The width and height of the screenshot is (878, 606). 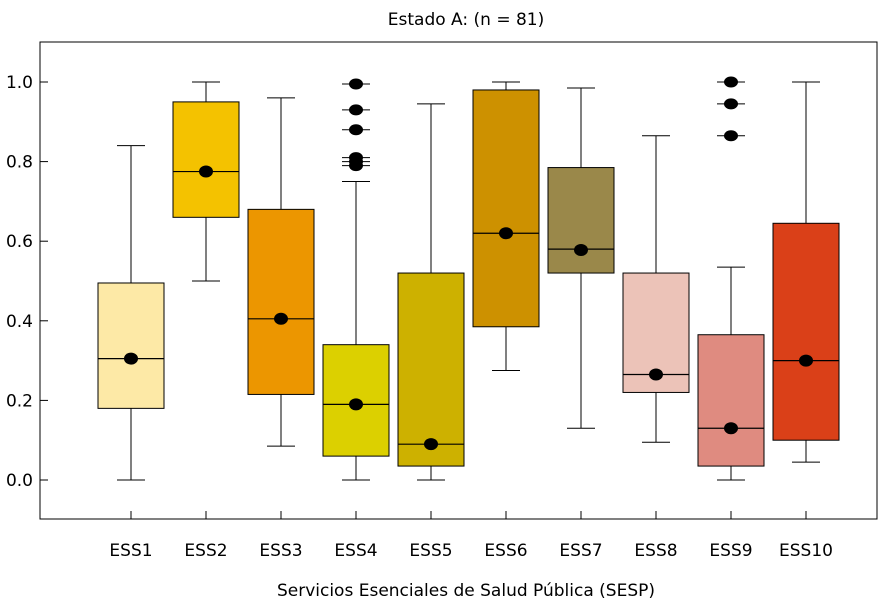 What do you see at coordinates (205, 551) in the screenshot?
I see `x-tick-label: ESS2` at bounding box center [205, 551].